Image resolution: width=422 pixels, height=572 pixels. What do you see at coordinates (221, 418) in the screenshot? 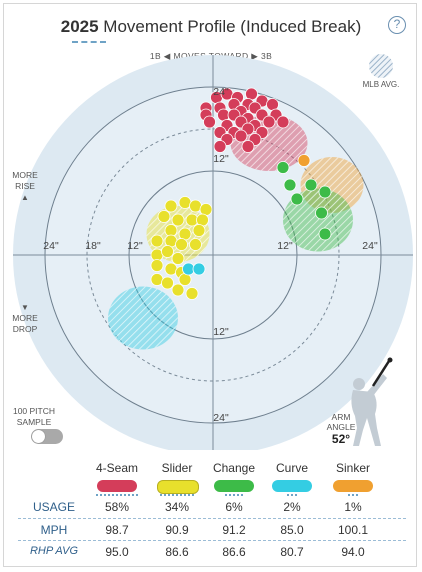
I see `ring-label-bottom-24: 24"` at bounding box center [221, 418].